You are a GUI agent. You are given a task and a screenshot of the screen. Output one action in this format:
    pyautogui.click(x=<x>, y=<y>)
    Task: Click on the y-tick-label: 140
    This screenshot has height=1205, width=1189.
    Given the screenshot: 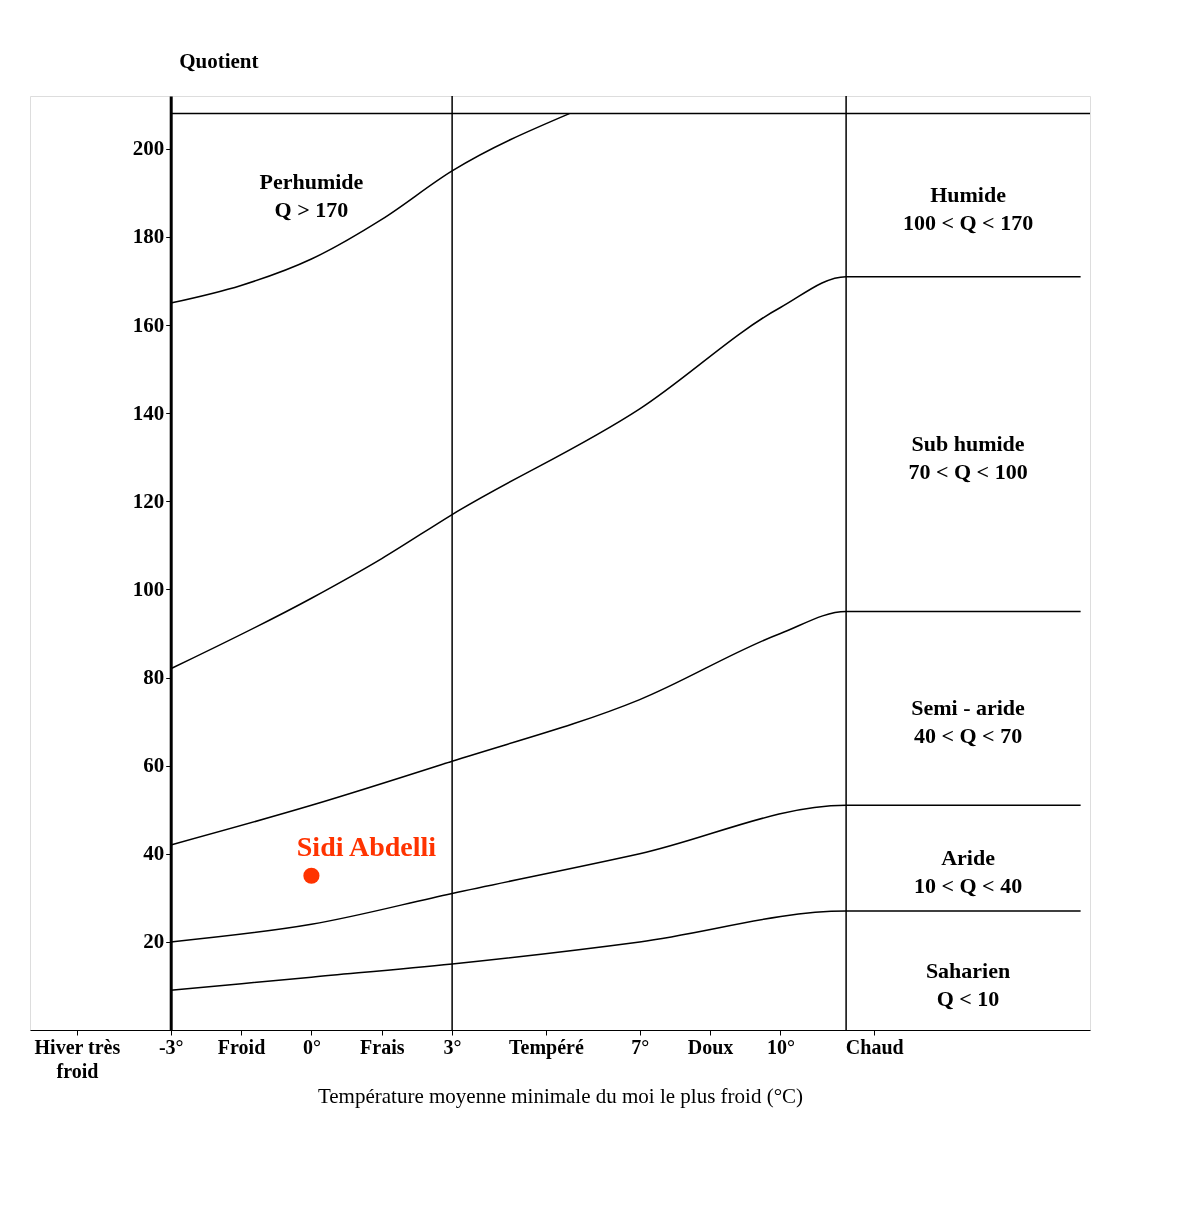 What is the action you would take?
    pyautogui.click(x=148, y=412)
    